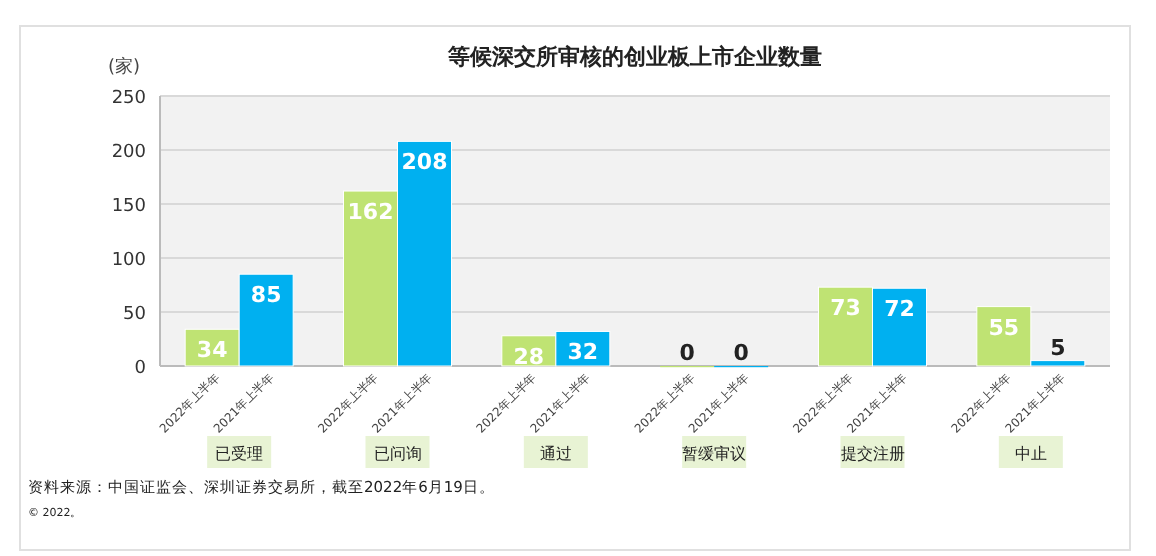  What do you see at coordinates (124, 67) in the screenshot?
I see `y-axis-title: (家)` at bounding box center [124, 67].